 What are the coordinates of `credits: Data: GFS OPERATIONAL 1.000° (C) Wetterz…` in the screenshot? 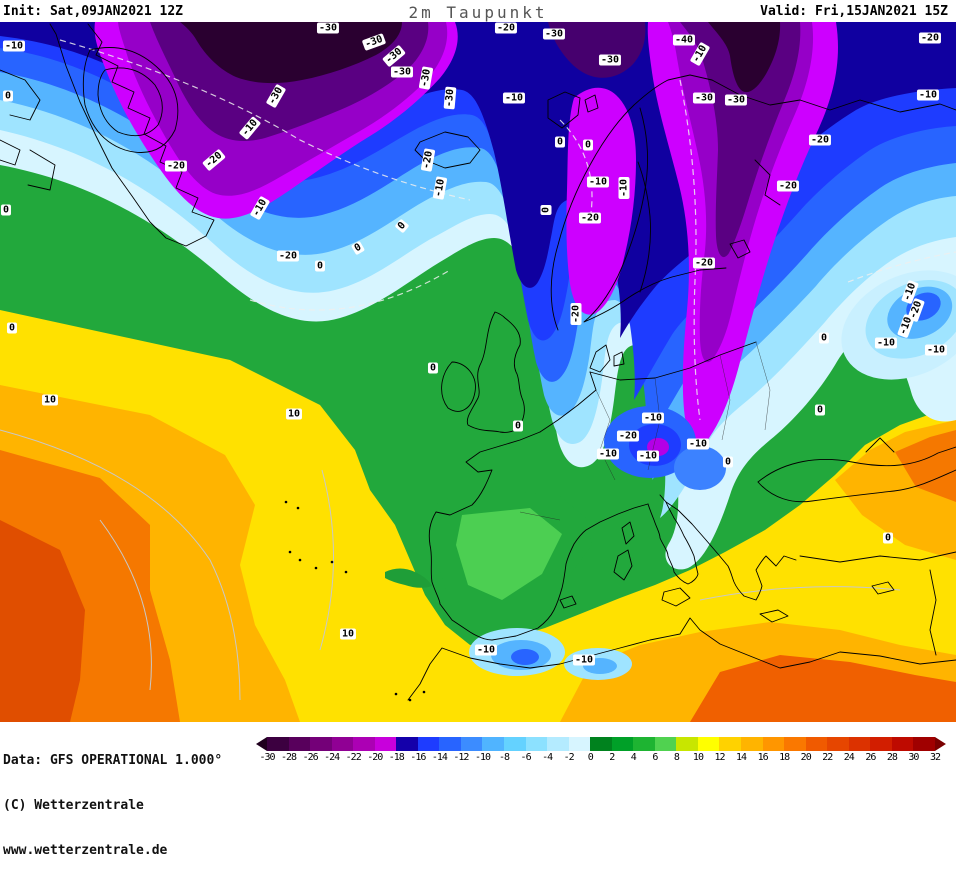 It's located at (112, 805).